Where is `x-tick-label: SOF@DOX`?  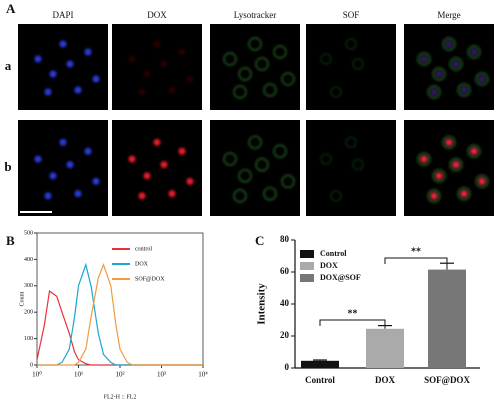
x-tick-label: SOF@DOX is located at coordinates (447, 380).